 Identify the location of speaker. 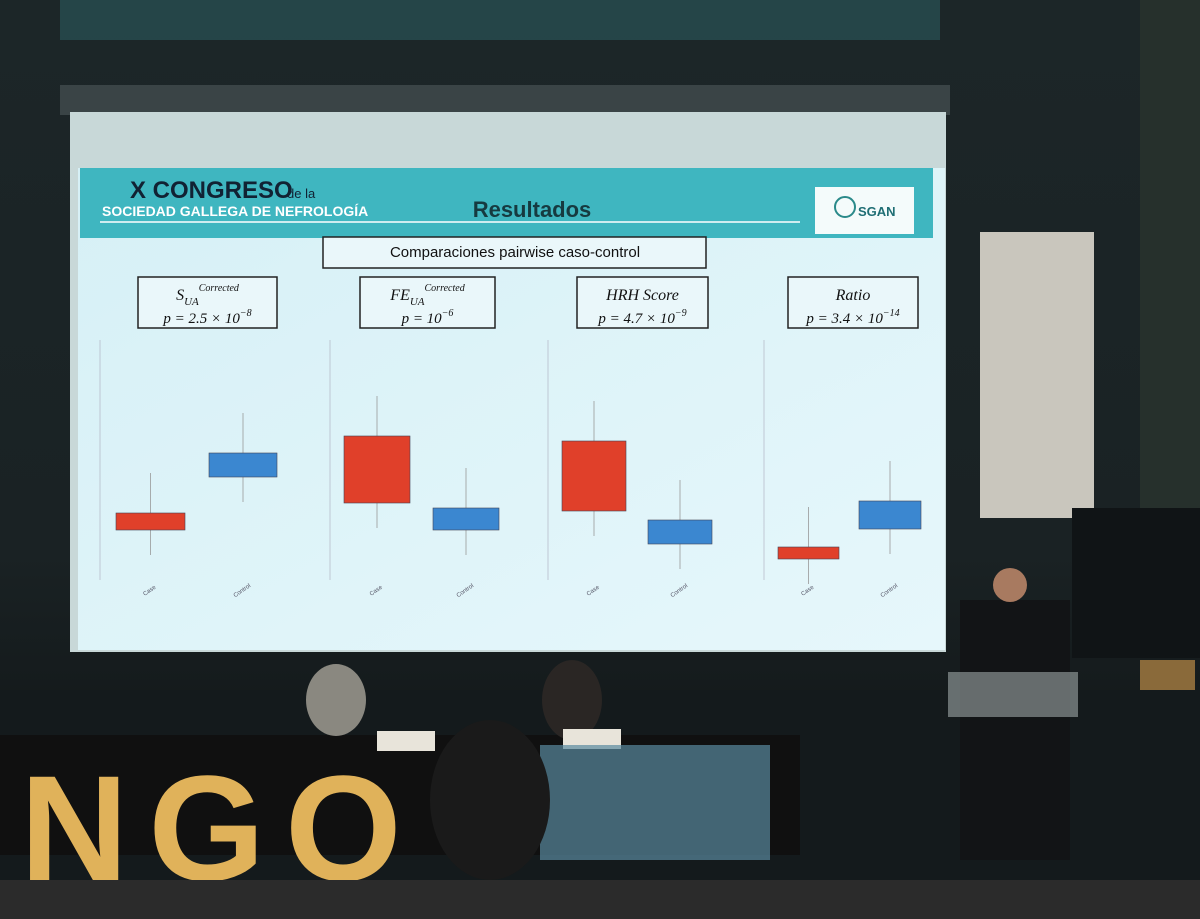
(1015, 730).